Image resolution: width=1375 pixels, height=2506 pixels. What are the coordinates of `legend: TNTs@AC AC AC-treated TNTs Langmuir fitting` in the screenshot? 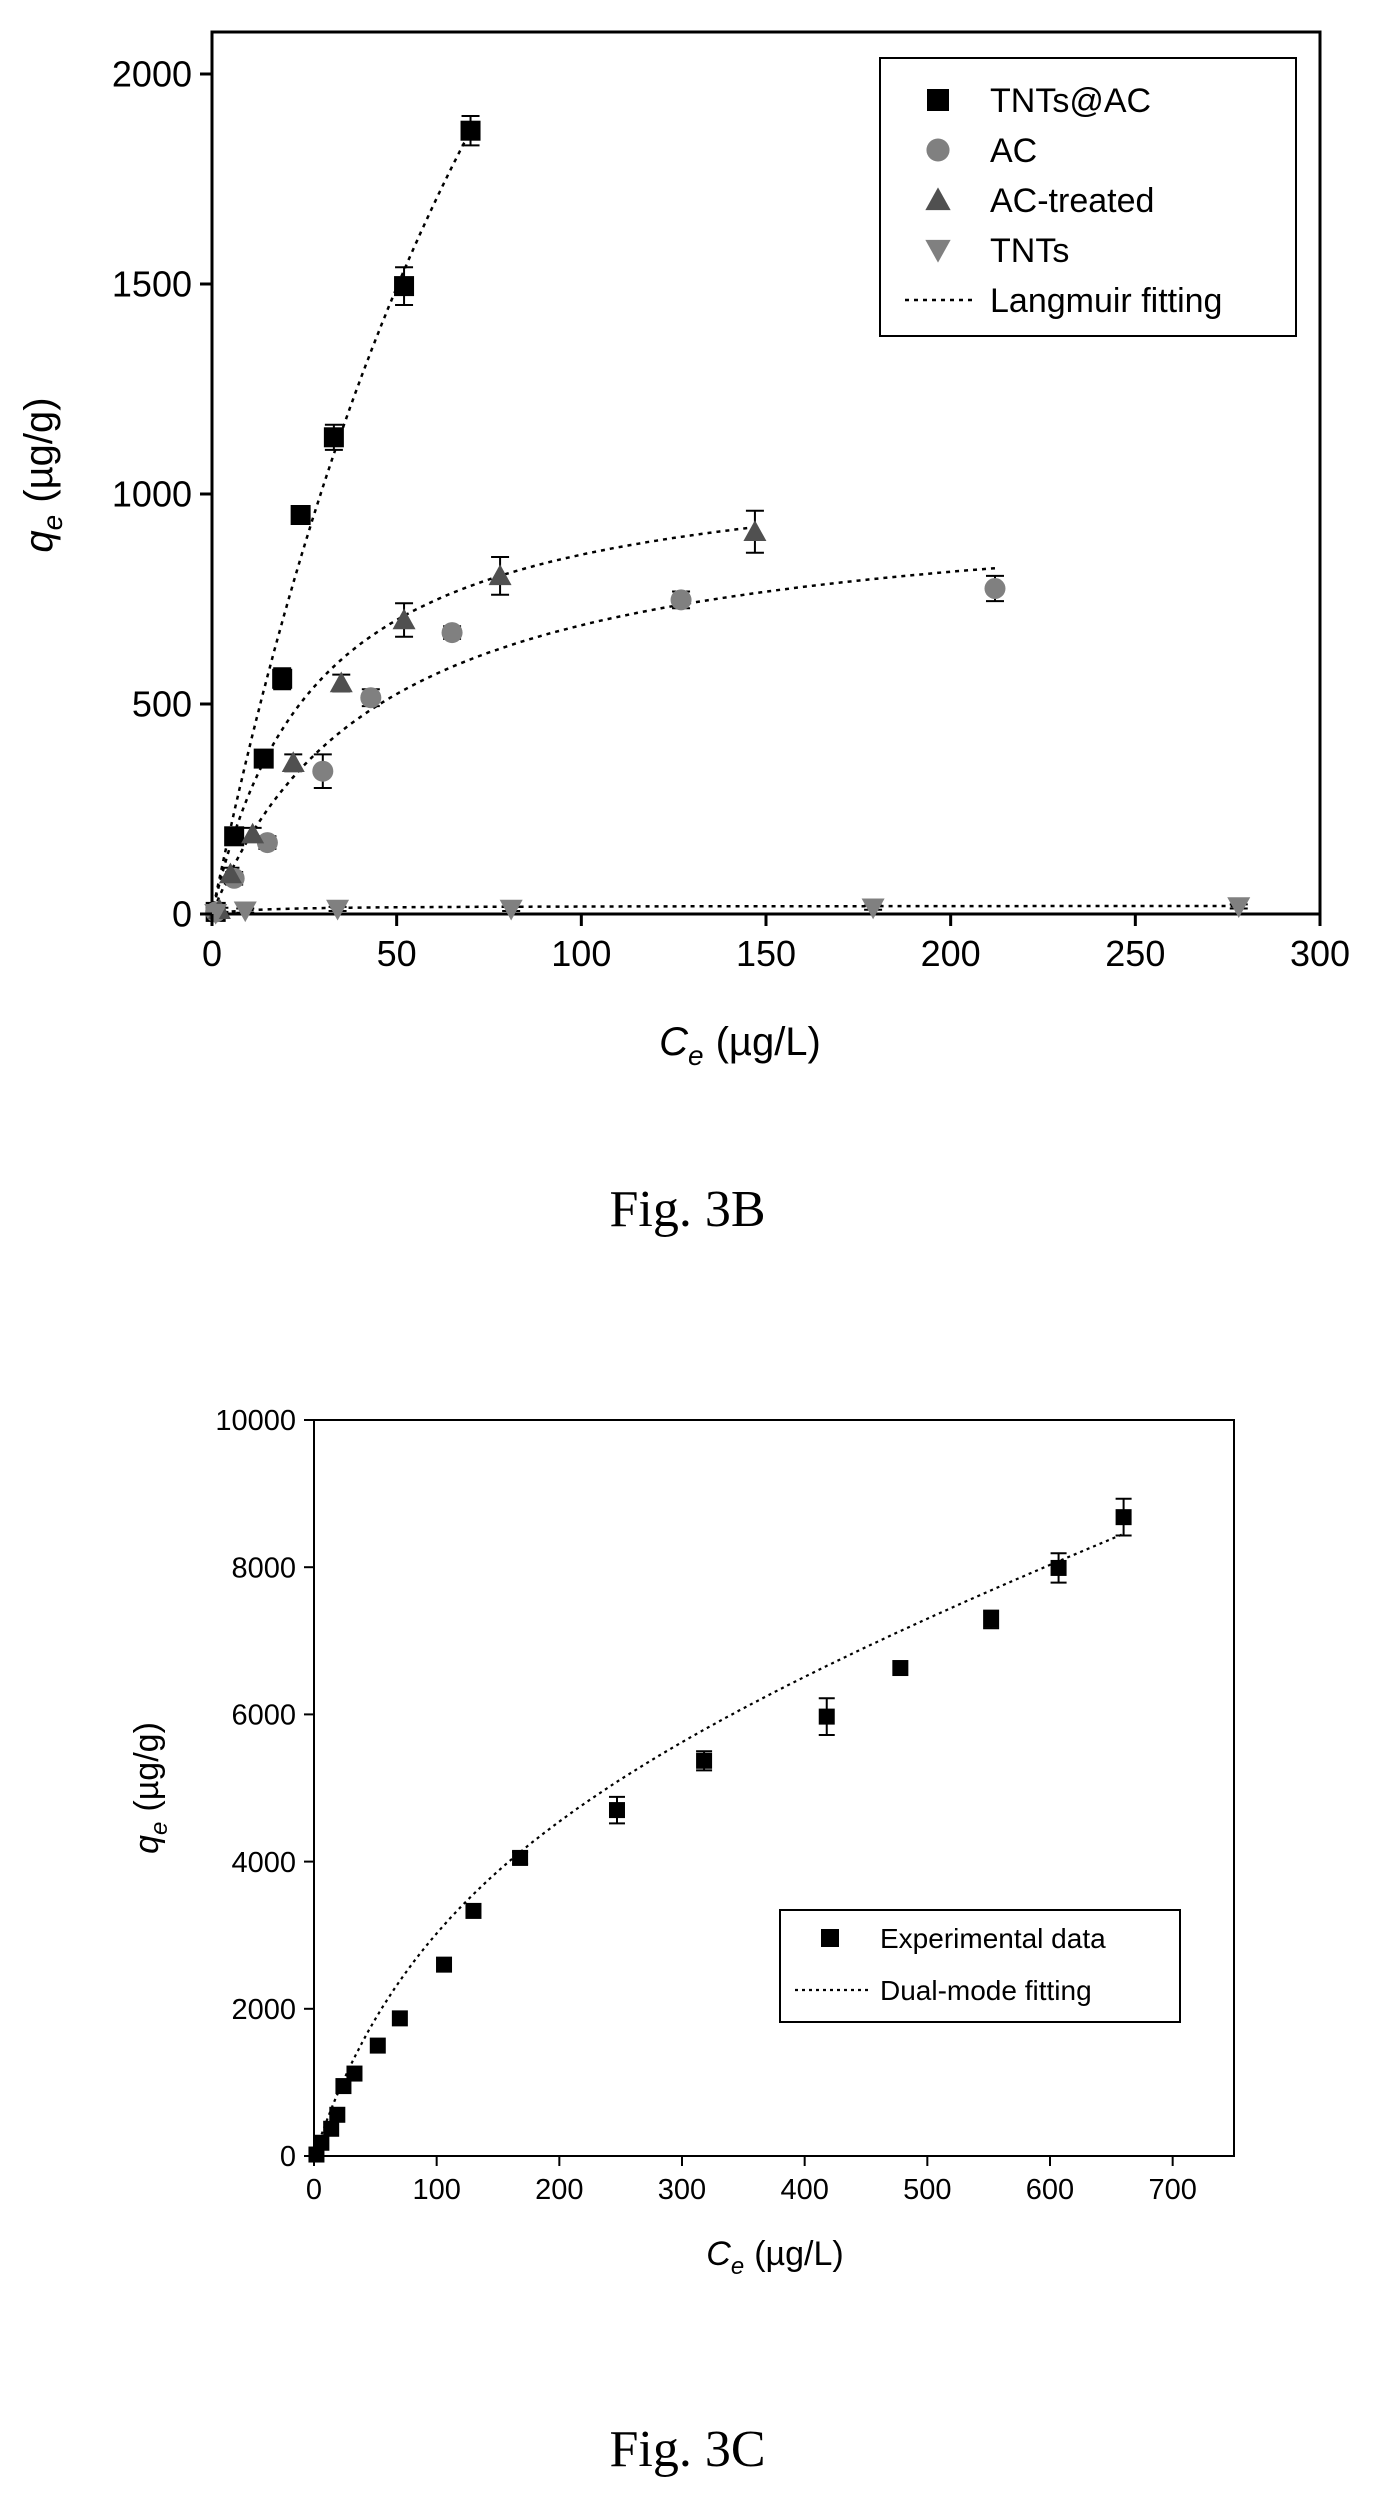 It's located at (1088, 197).